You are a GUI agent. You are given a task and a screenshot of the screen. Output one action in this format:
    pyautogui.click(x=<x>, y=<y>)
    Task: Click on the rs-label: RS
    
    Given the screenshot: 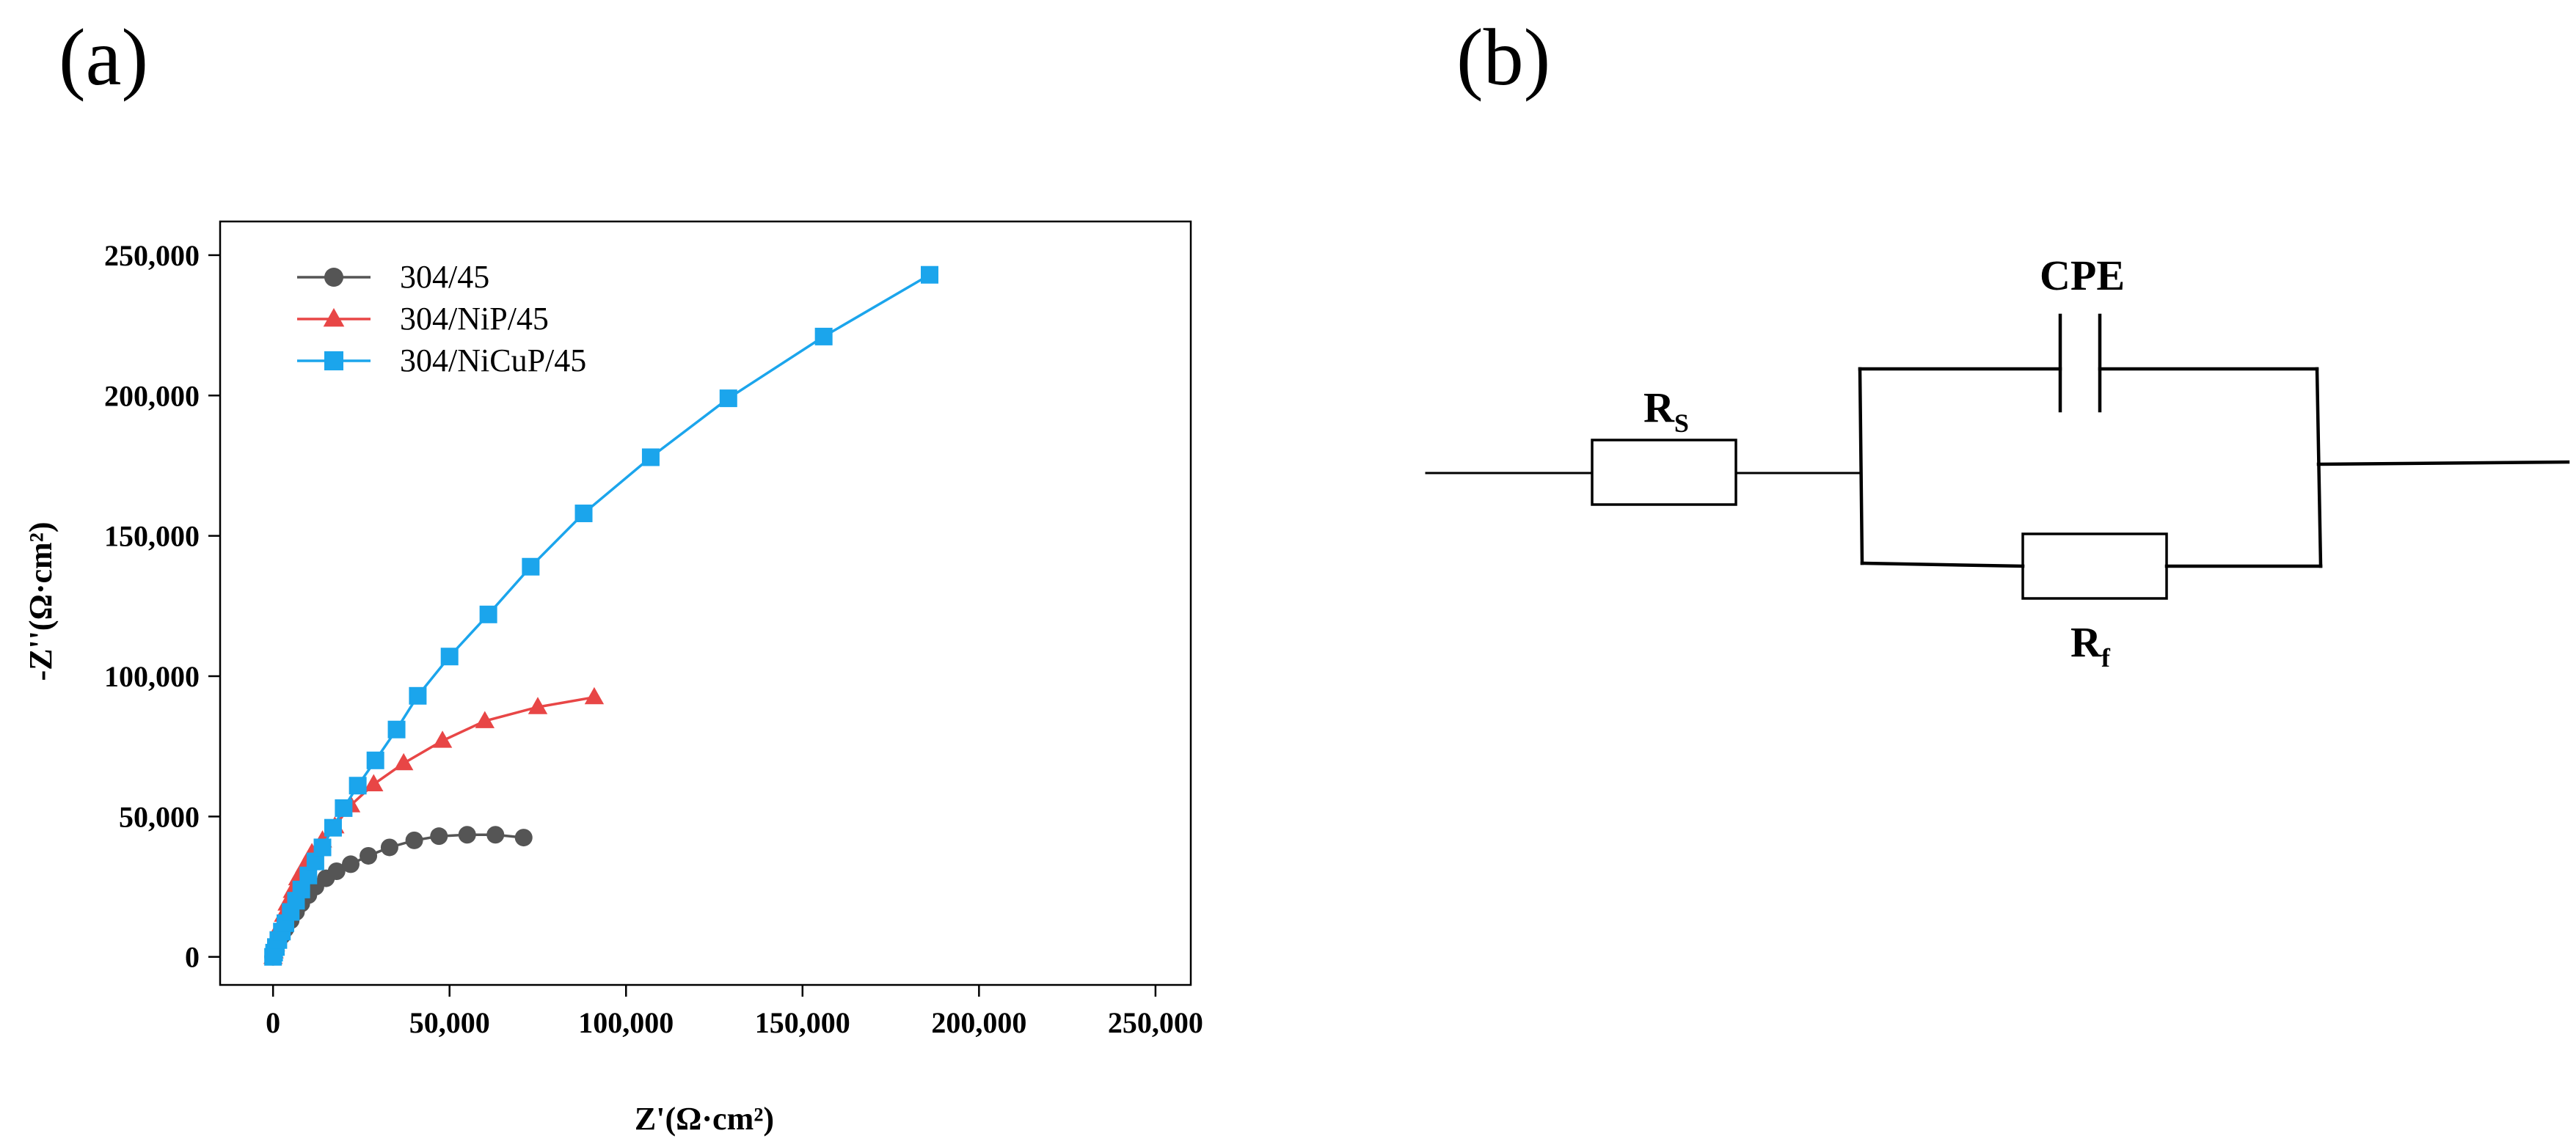 What is the action you would take?
    pyautogui.click(x=1666, y=411)
    